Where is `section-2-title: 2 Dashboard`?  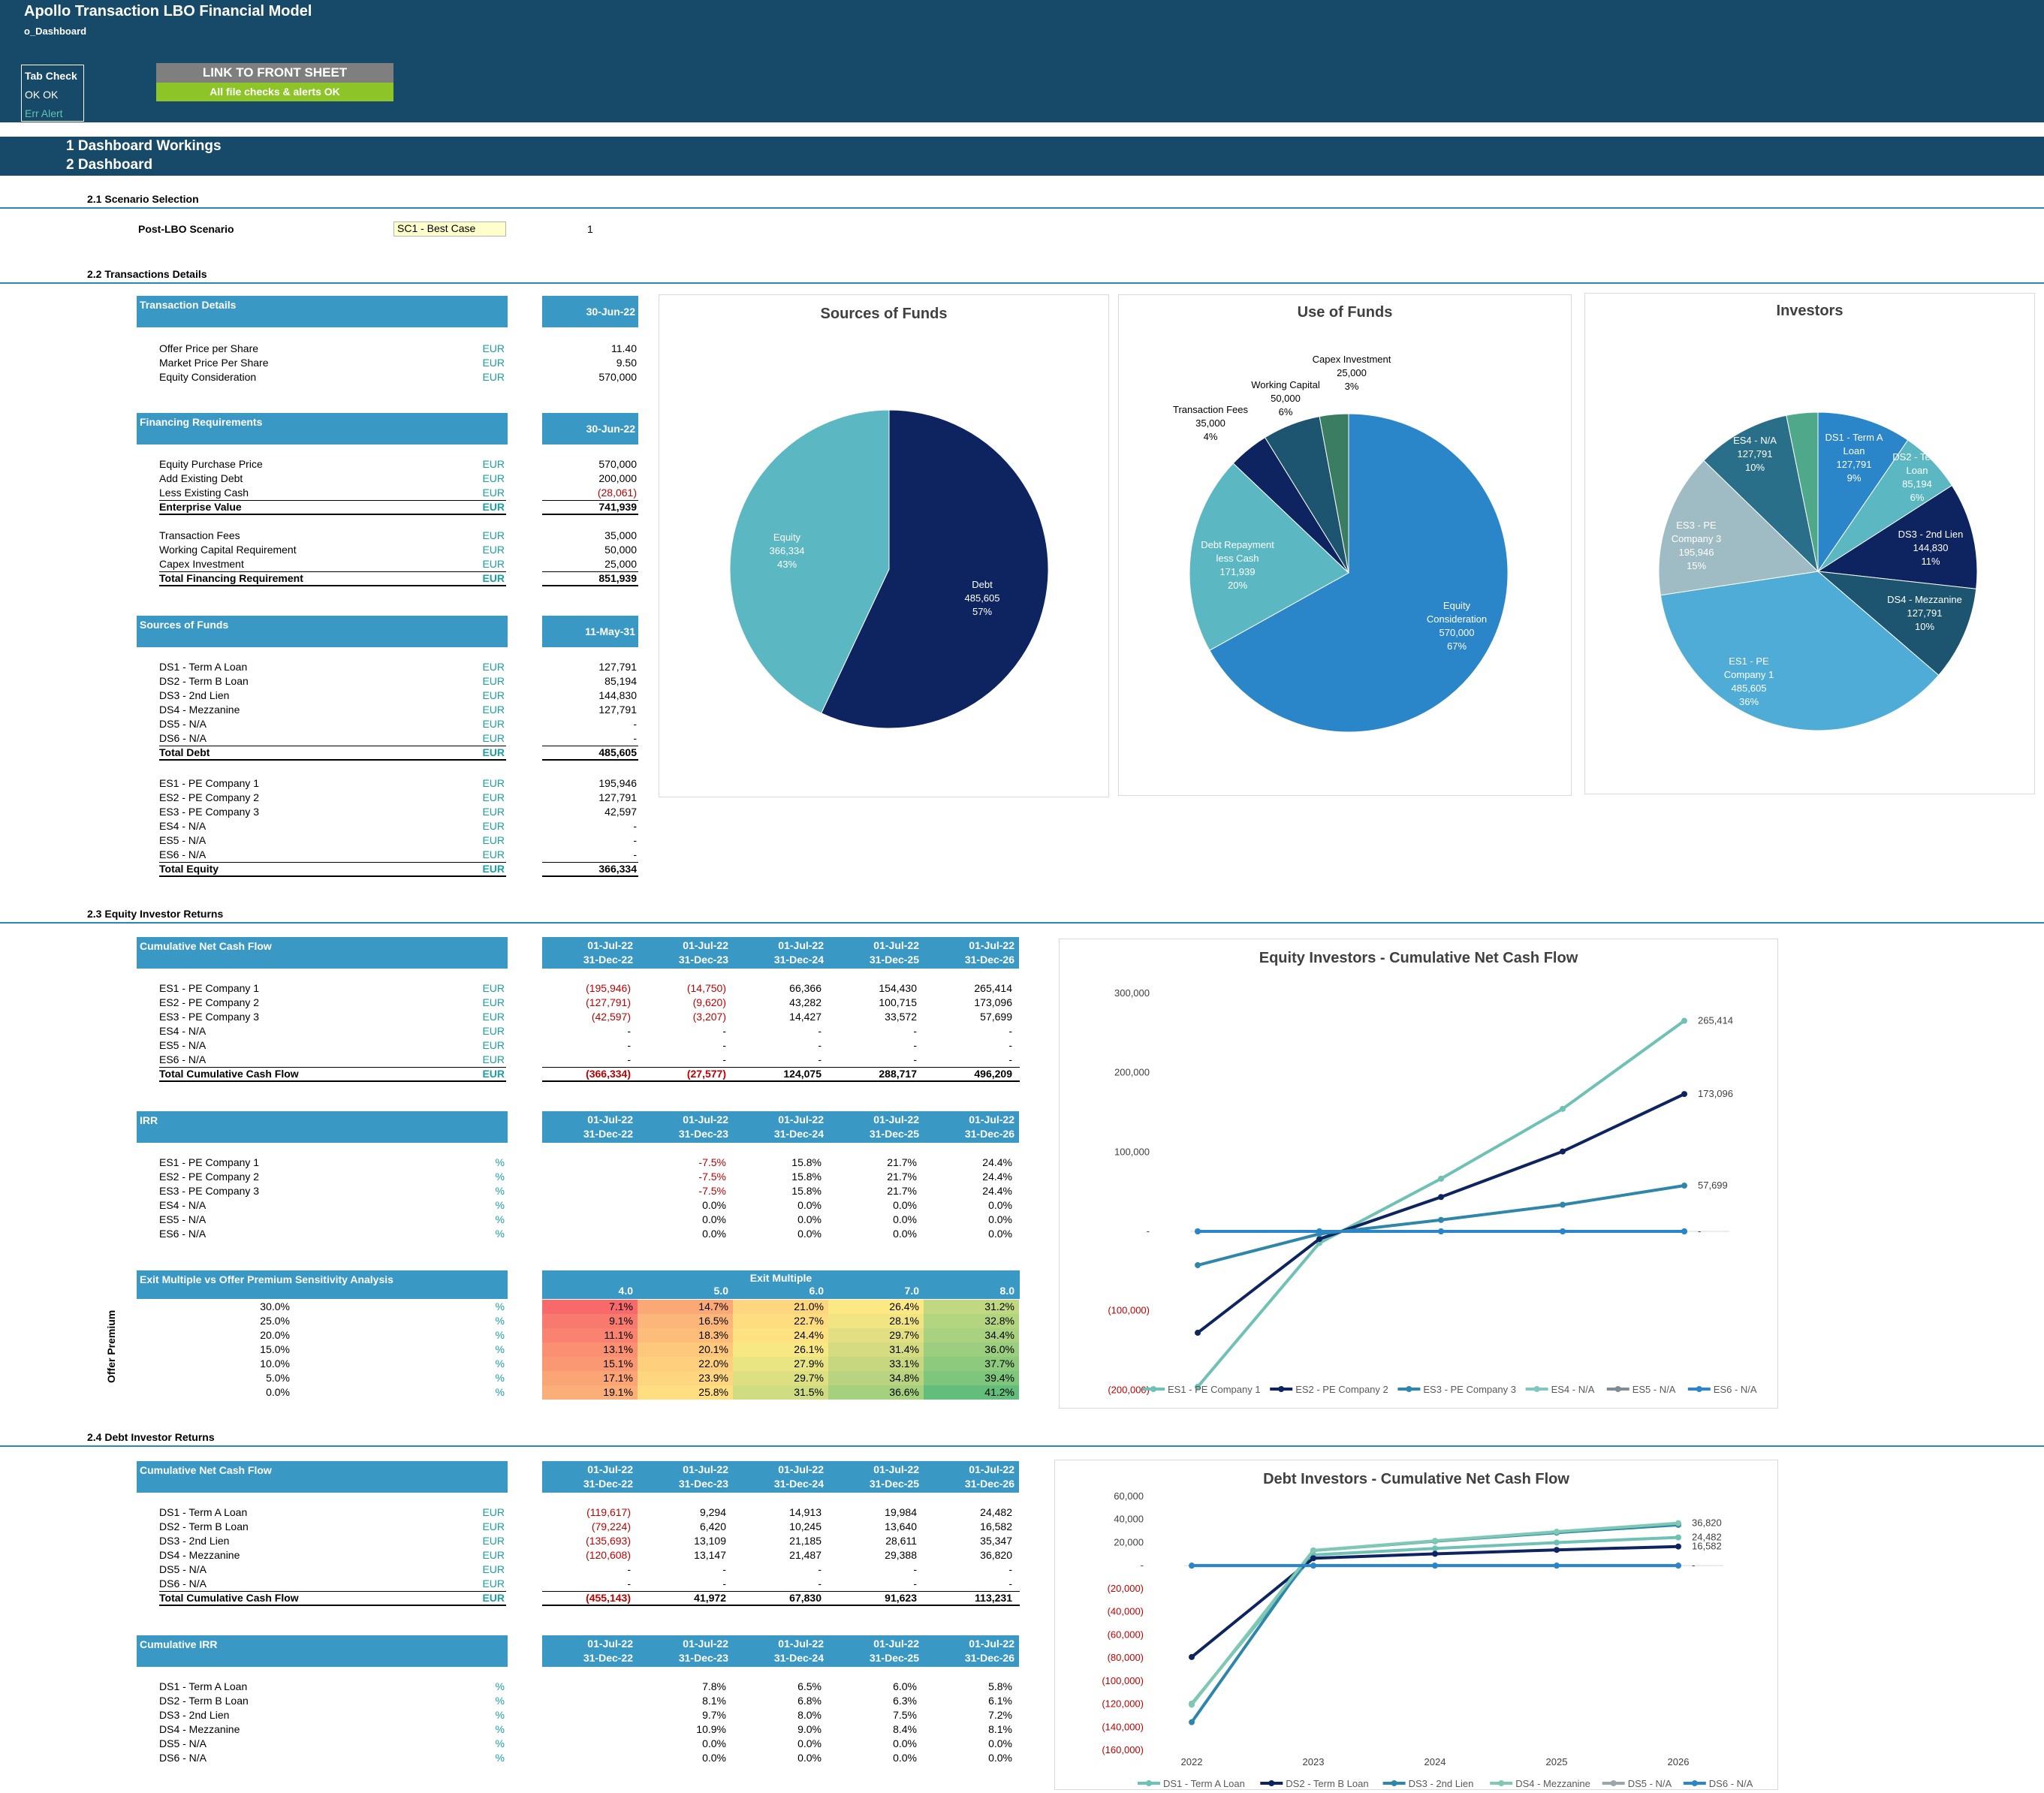 section-2-title: 2 Dashboard is located at coordinates (109, 165).